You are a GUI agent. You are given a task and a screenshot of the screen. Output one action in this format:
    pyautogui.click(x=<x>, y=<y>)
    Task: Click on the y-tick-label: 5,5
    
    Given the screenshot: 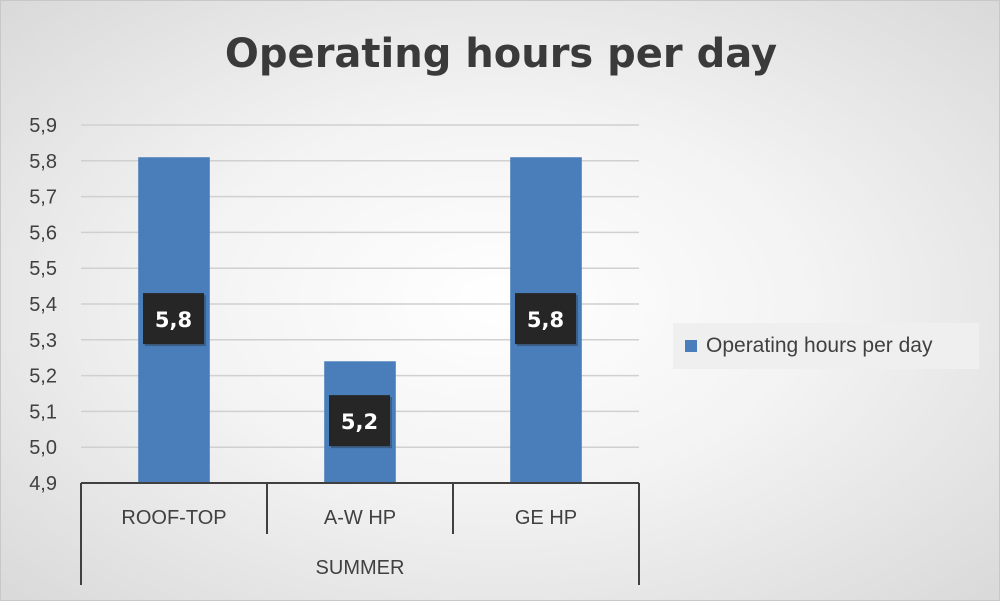 What is the action you would take?
    pyautogui.click(x=43, y=269)
    